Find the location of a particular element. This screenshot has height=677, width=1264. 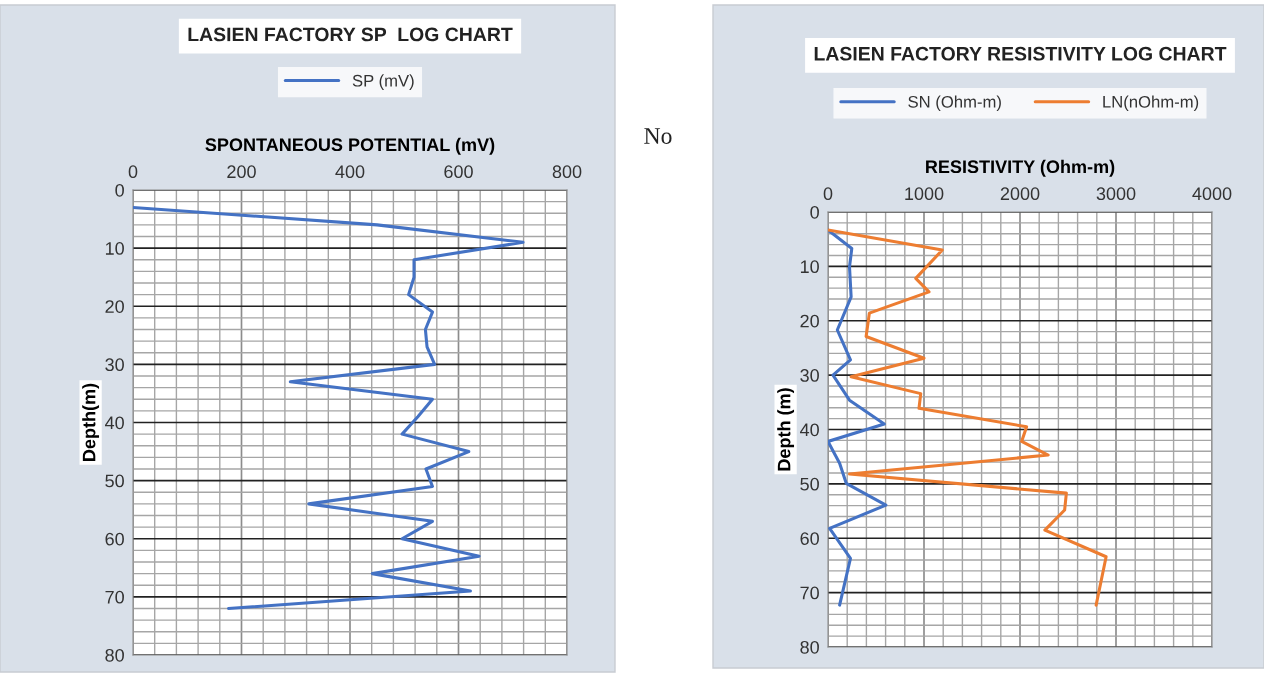

x-axis-title: RESISTIVITY (Ohm-m) is located at coordinates (1020, 168).